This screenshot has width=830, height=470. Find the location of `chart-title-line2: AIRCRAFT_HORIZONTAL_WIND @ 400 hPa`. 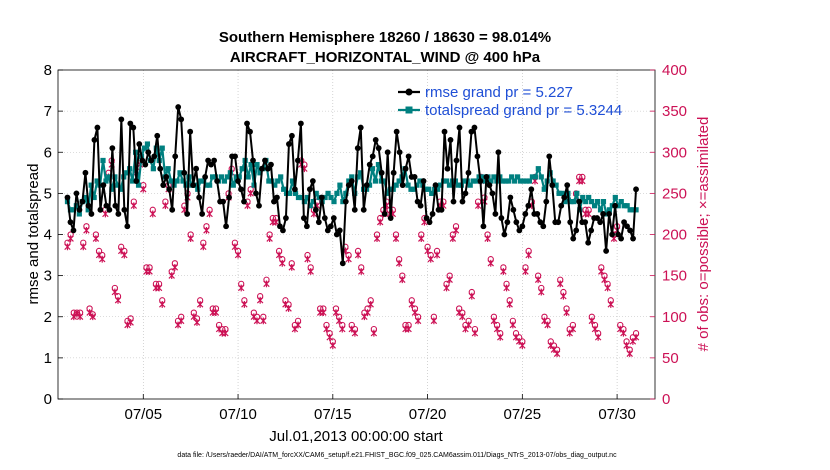

chart-title-line2: AIRCRAFT_HORIZONTAL_WIND @ 400 hPa is located at coordinates (385, 57).